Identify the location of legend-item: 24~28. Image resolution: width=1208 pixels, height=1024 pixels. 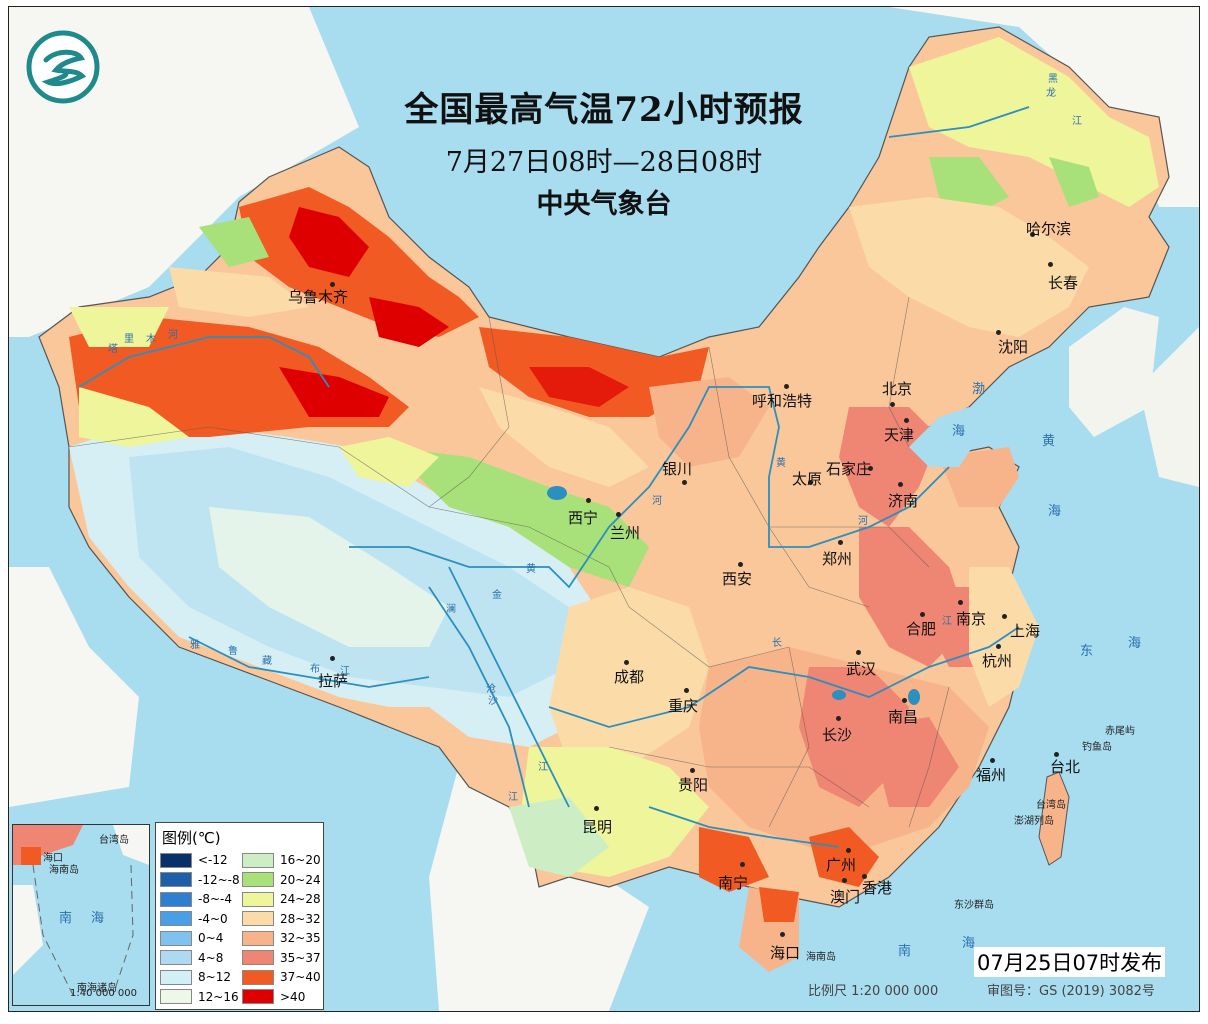
(281, 899).